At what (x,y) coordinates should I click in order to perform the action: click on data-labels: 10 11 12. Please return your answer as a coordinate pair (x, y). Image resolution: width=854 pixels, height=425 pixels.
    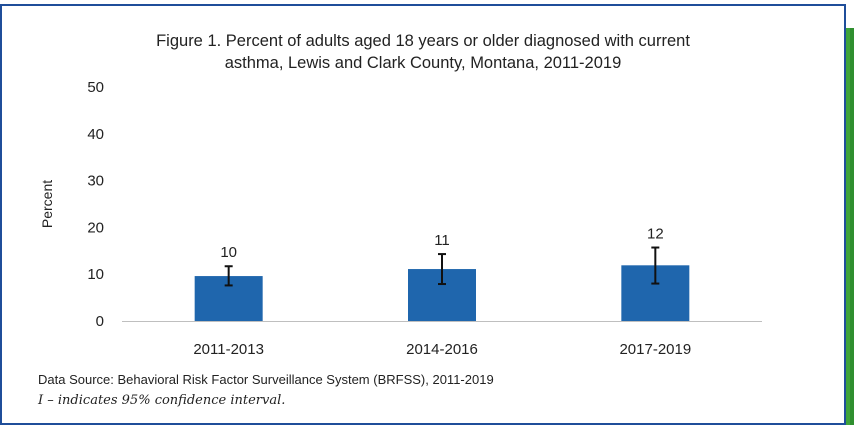
    Looking at the image, I should click on (441, 244).